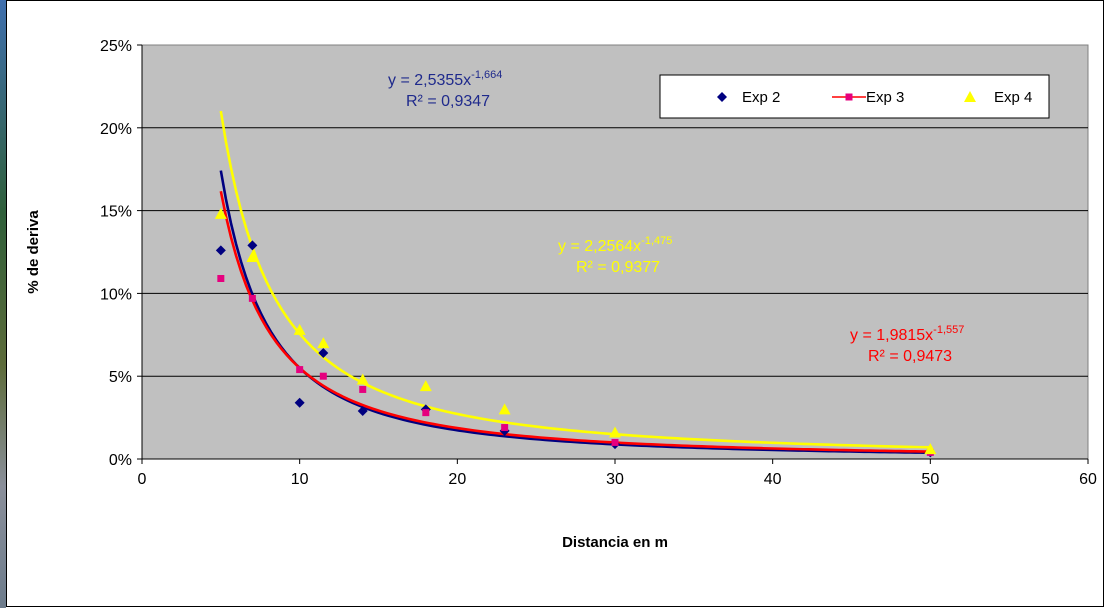 Image resolution: width=1105 pixels, height=613 pixels. What do you see at coordinates (761, 97) in the screenshot?
I see `legend-label-exp-2: Exp 2` at bounding box center [761, 97].